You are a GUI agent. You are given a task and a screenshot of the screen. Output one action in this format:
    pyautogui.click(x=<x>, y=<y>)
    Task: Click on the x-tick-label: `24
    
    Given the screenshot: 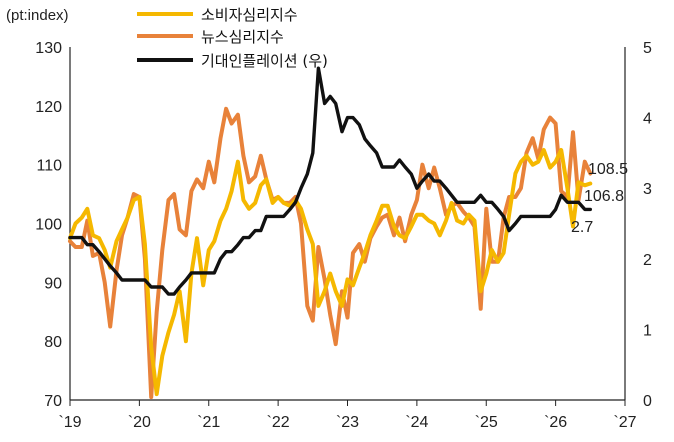 What is the action you would take?
    pyautogui.click(x=416, y=422)
    